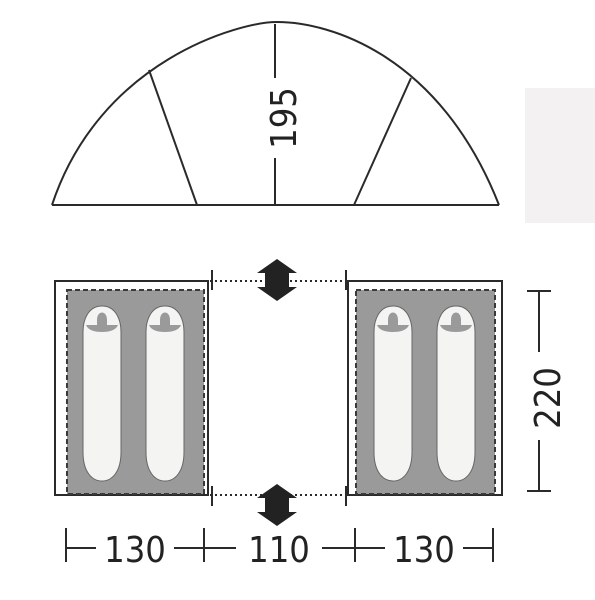 The width and height of the screenshot is (595, 600). Describe the element at coordinates (135, 550) in the screenshot. I see `width-label-left: 130` at that location.